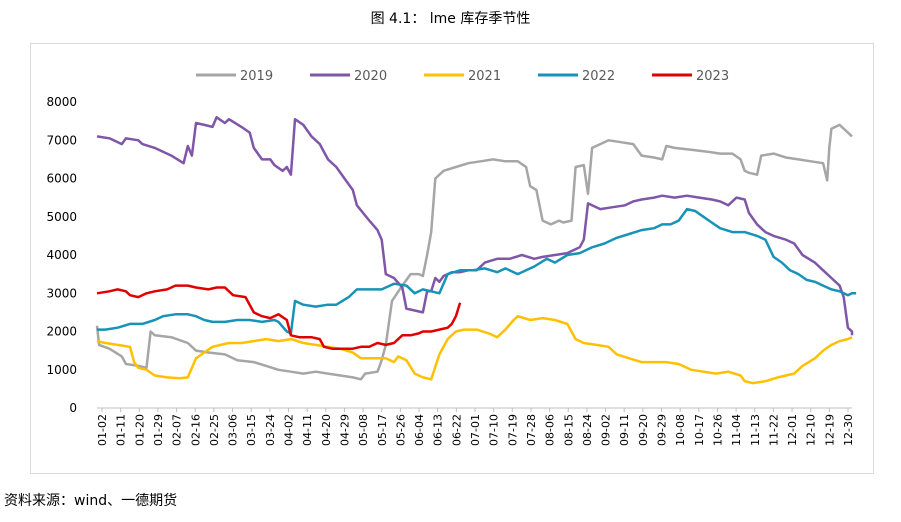 The height and width of the screenshot is (522, 901). I want to click on x-tick-label: 06-22, so click(456, 430).